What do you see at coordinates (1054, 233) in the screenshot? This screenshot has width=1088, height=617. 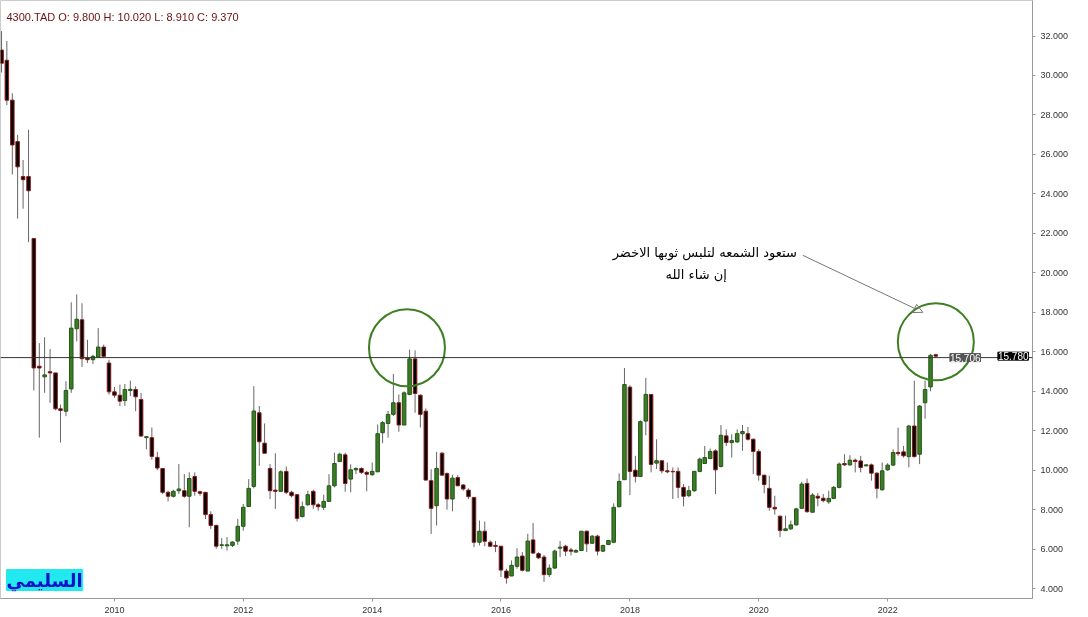 I see `y-tick-label: 22.000` at bounding box center [1054, 233].